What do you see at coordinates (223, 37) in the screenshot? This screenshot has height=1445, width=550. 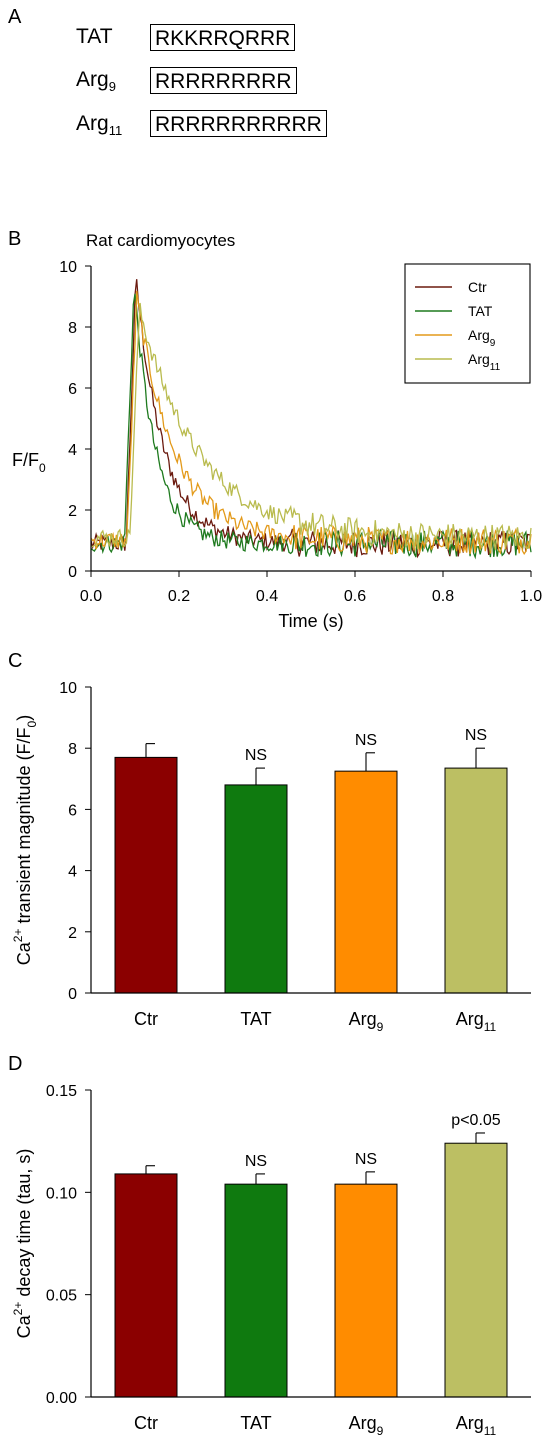 I see `sequence-box-tat: RKKRRQRRR` at bounding box center [223, 37].